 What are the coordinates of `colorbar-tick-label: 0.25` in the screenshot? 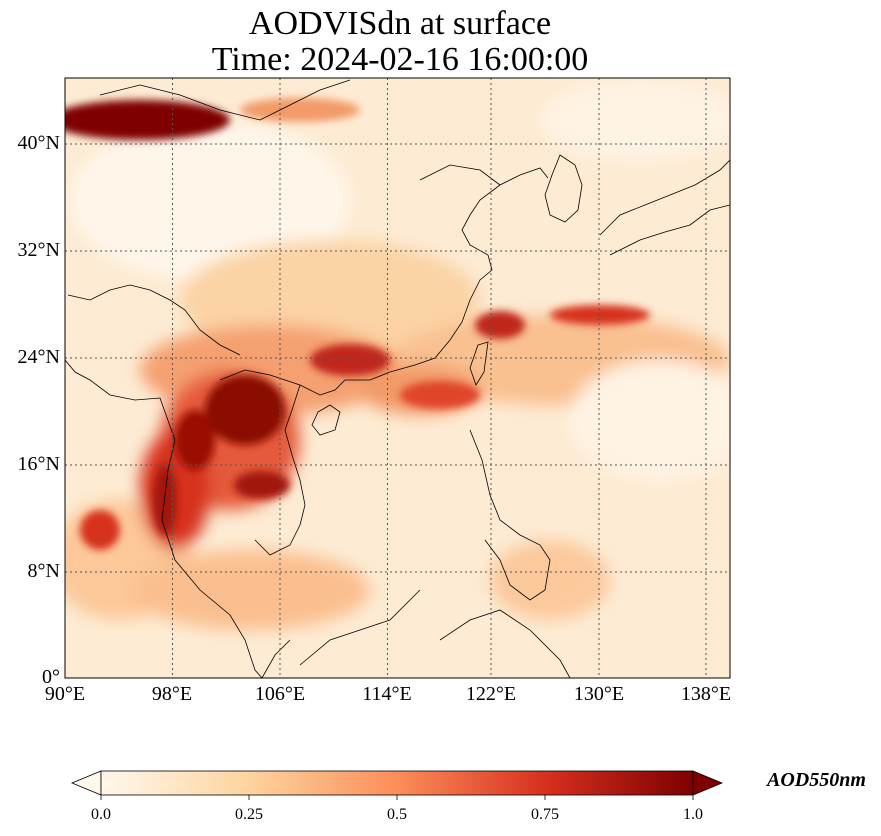 It's located at (249, 814).